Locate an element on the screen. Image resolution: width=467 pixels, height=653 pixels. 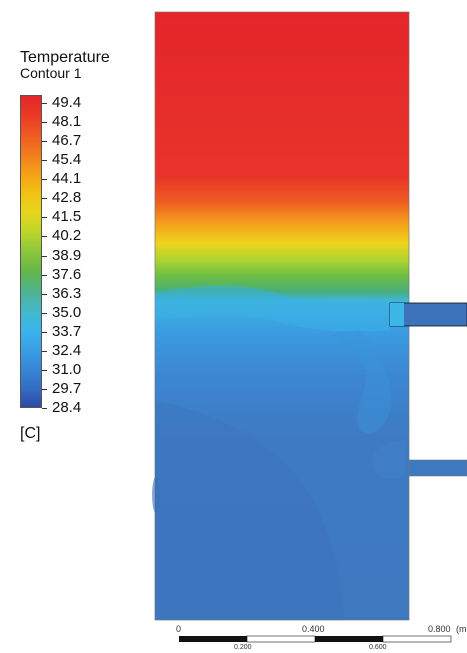
legend-level-label: 29.7 is located at coordinates (67, 388).